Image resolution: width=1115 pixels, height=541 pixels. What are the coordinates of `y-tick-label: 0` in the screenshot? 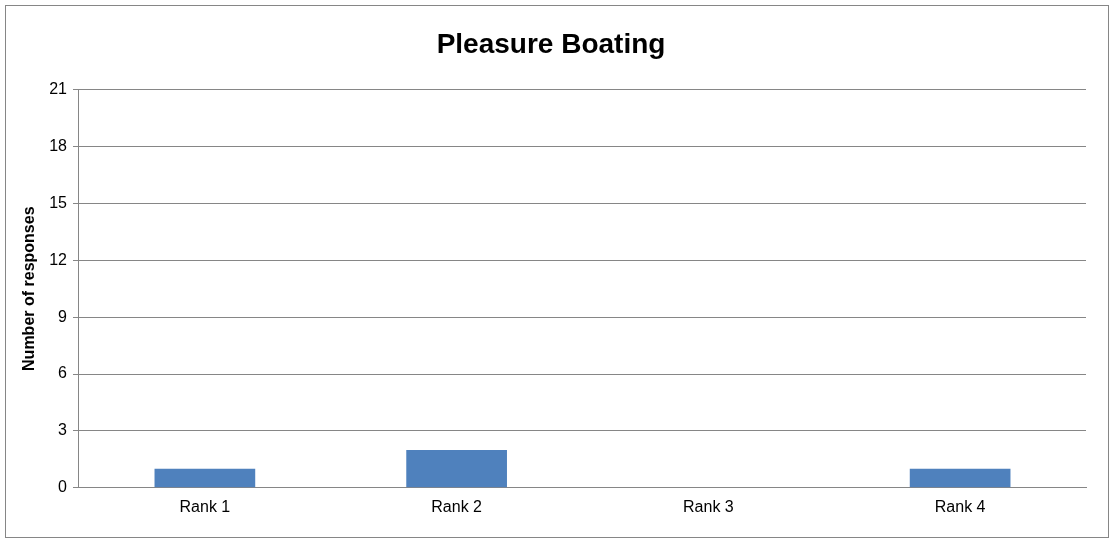 It's located at (63, 487).